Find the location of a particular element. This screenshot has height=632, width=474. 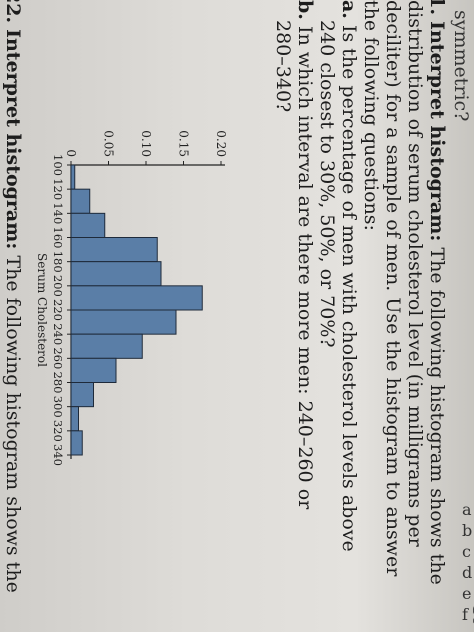

margin-letter-f: f is located at coordinates (465, 614).